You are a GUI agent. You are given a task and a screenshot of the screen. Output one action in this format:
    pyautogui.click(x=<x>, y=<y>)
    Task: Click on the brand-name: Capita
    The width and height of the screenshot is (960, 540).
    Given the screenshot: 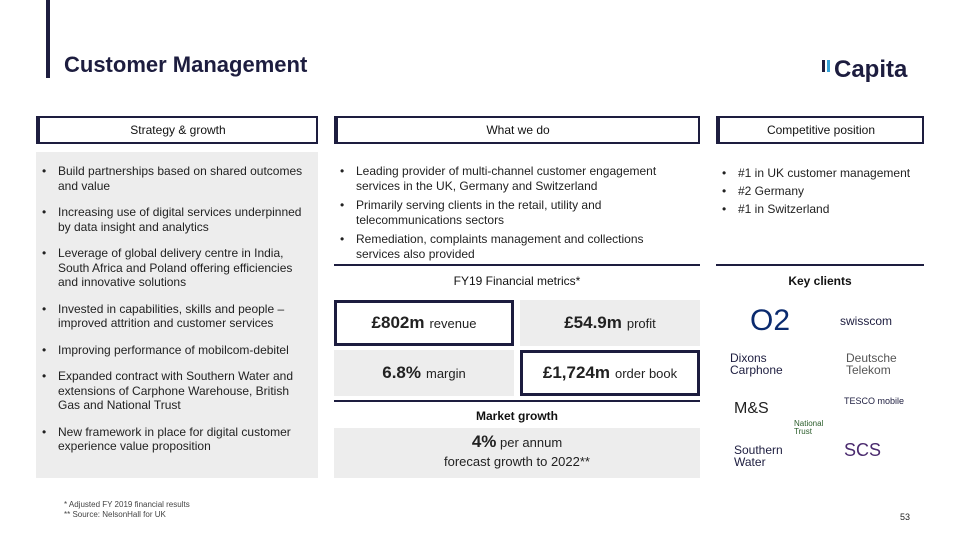 What is the action you would take?
    pyautogui.click(x=871, y=69)
    